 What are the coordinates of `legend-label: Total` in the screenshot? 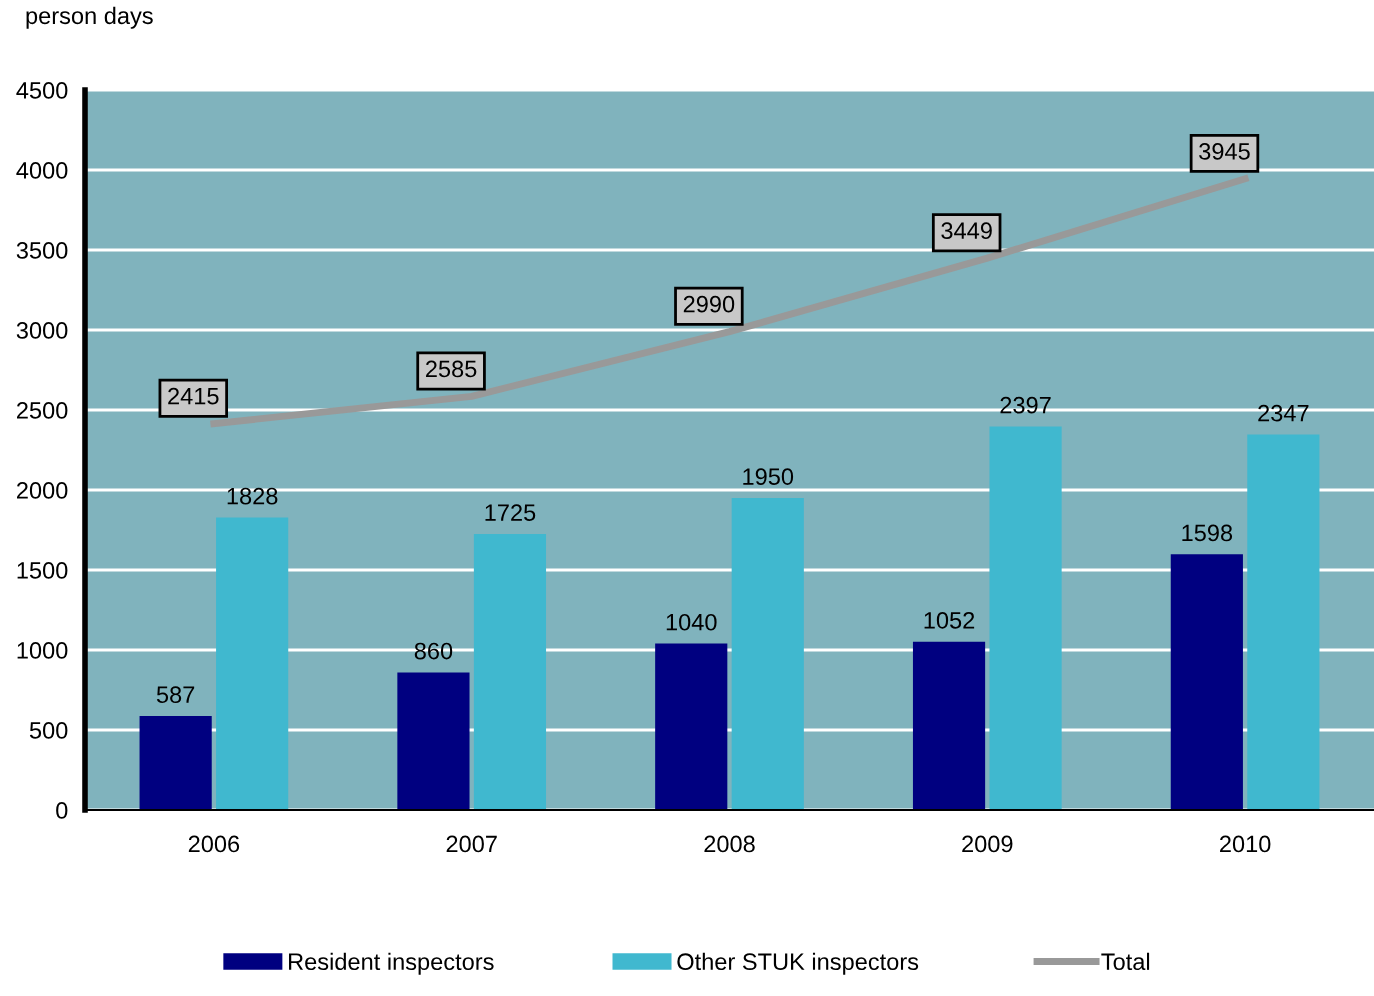 It's located at (1125, 961).